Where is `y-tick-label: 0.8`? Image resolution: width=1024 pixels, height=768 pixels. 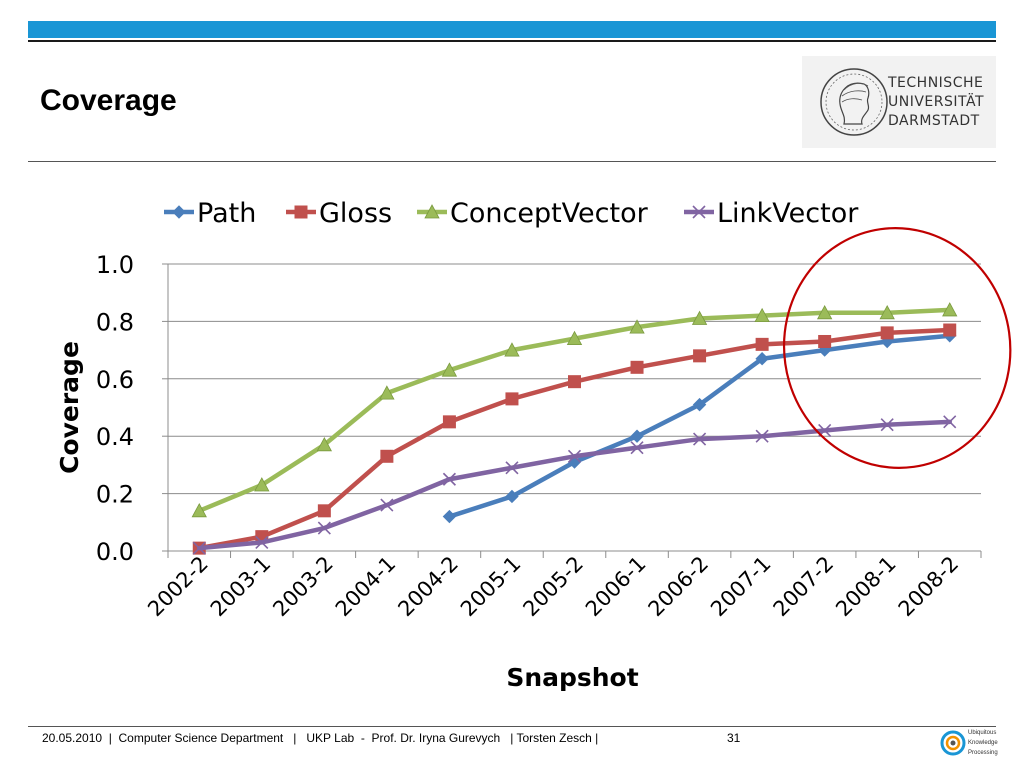 y-tick-label: 0.8 is located at coordinates (115, 322).